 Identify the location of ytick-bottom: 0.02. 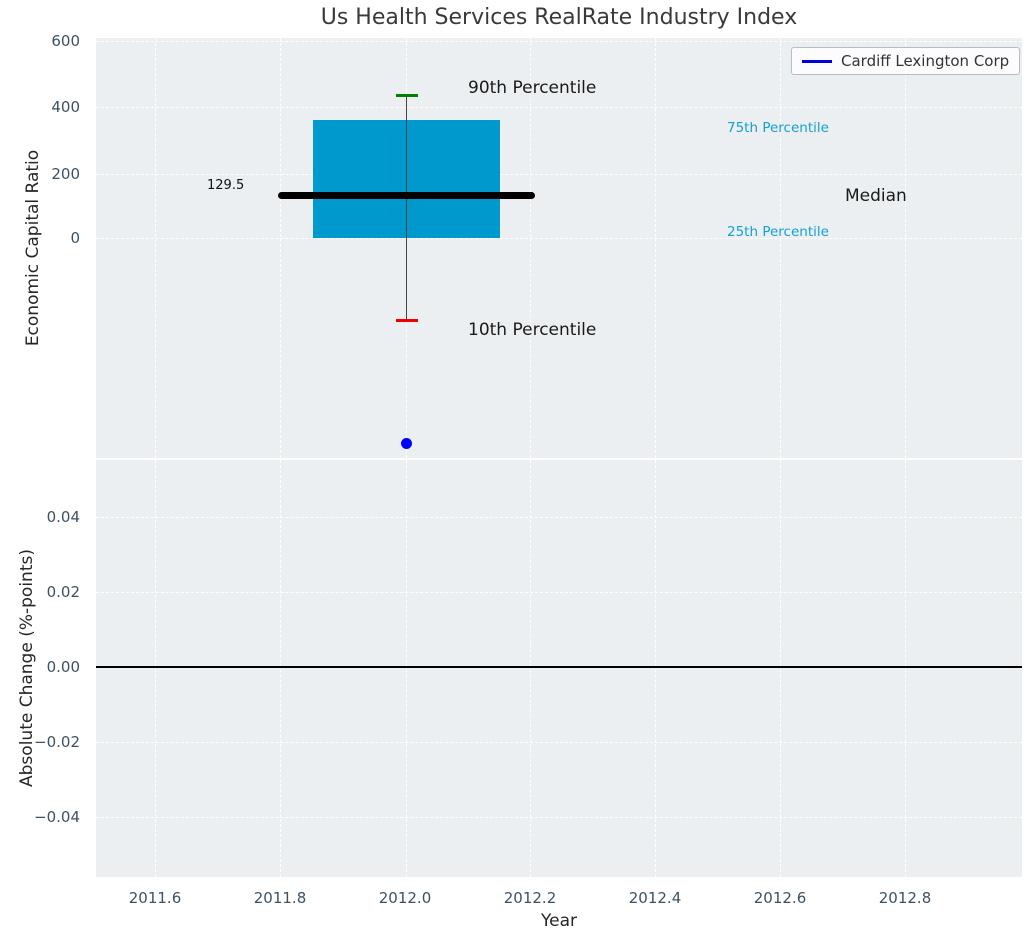
(63, 592).